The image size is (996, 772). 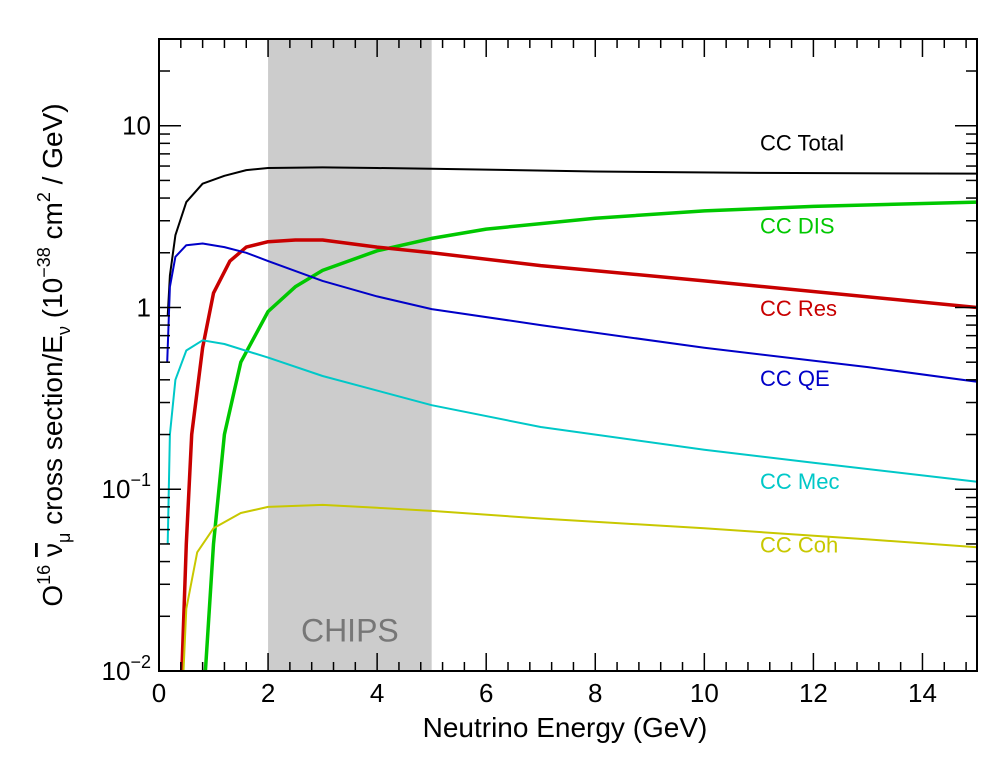 I want to click on y-axis-title-units-a: (10, so click(x=52, y=302).